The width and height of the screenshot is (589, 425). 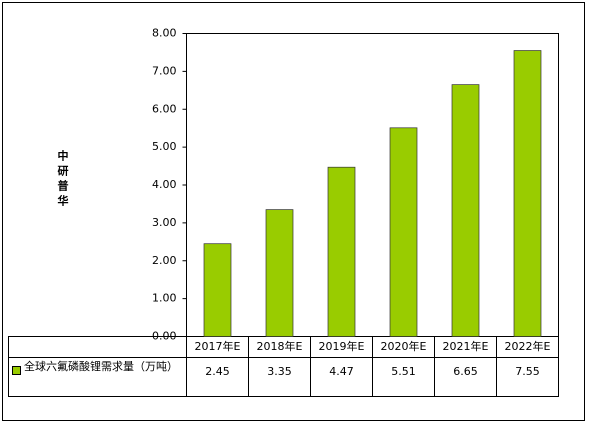 I want to click on x-tick-label: 2020年E, so click(x=404, y=346).